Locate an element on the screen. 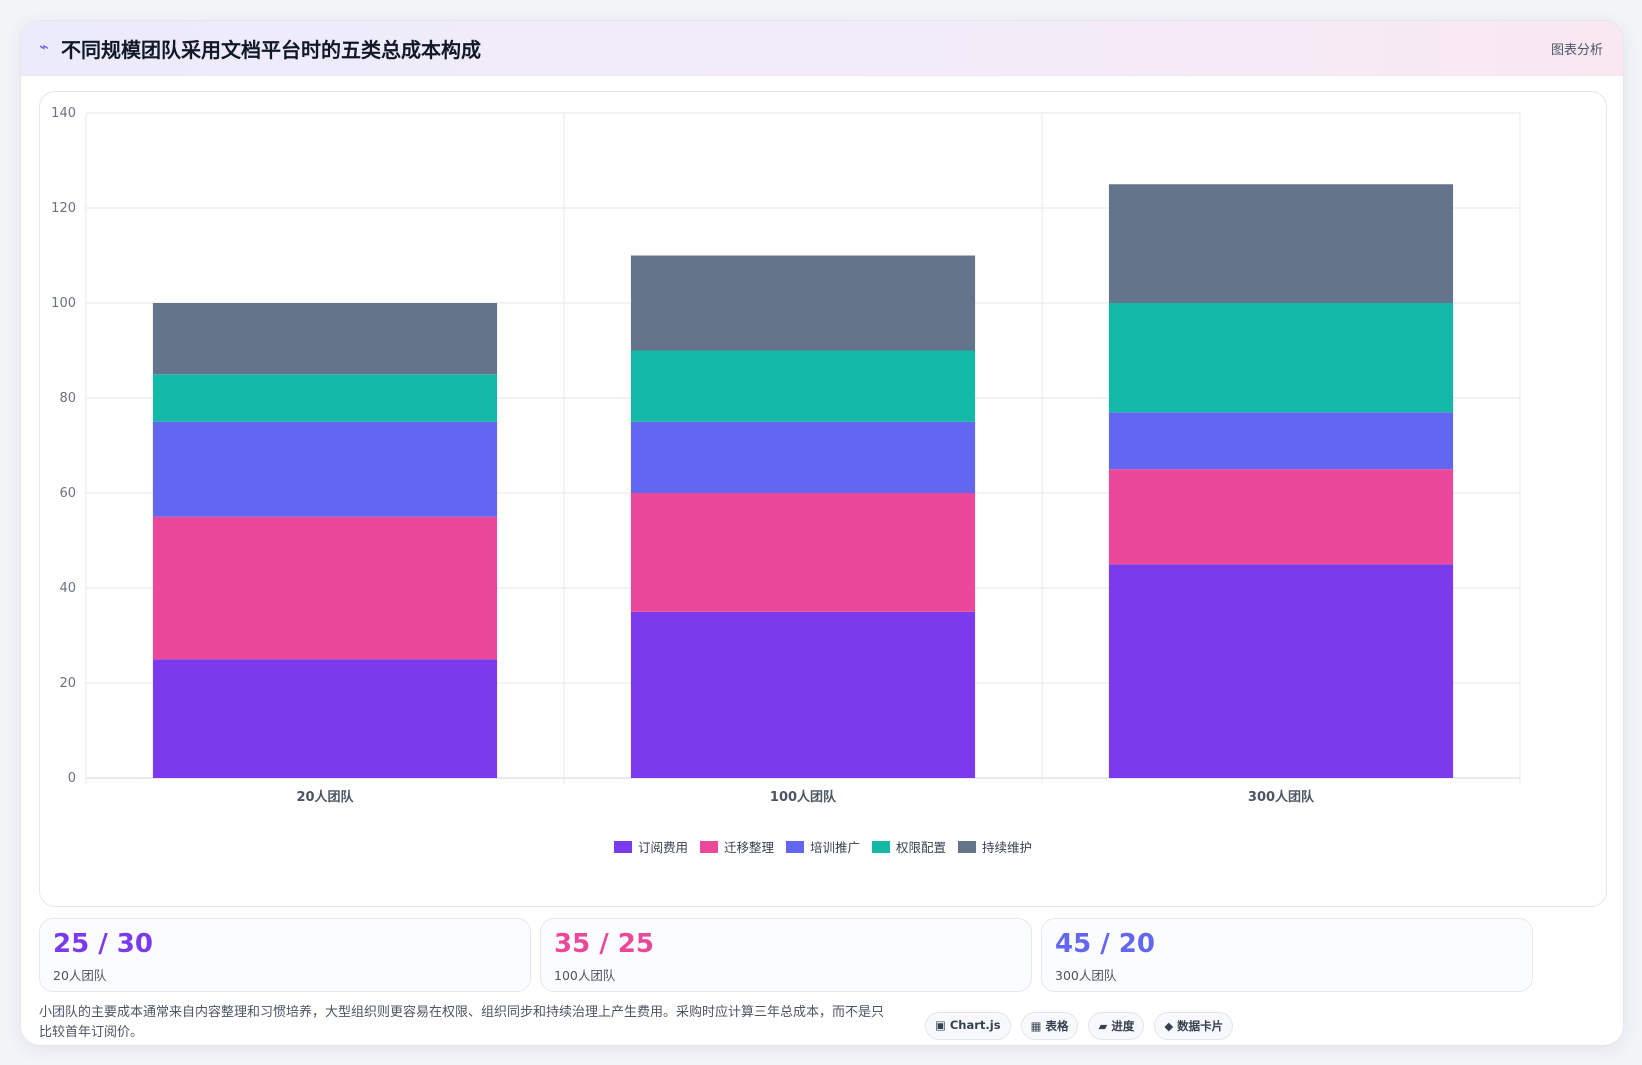 The image size is (1642, 1065). legend-label: 迁移整理 is located at coordinates (748, 847).